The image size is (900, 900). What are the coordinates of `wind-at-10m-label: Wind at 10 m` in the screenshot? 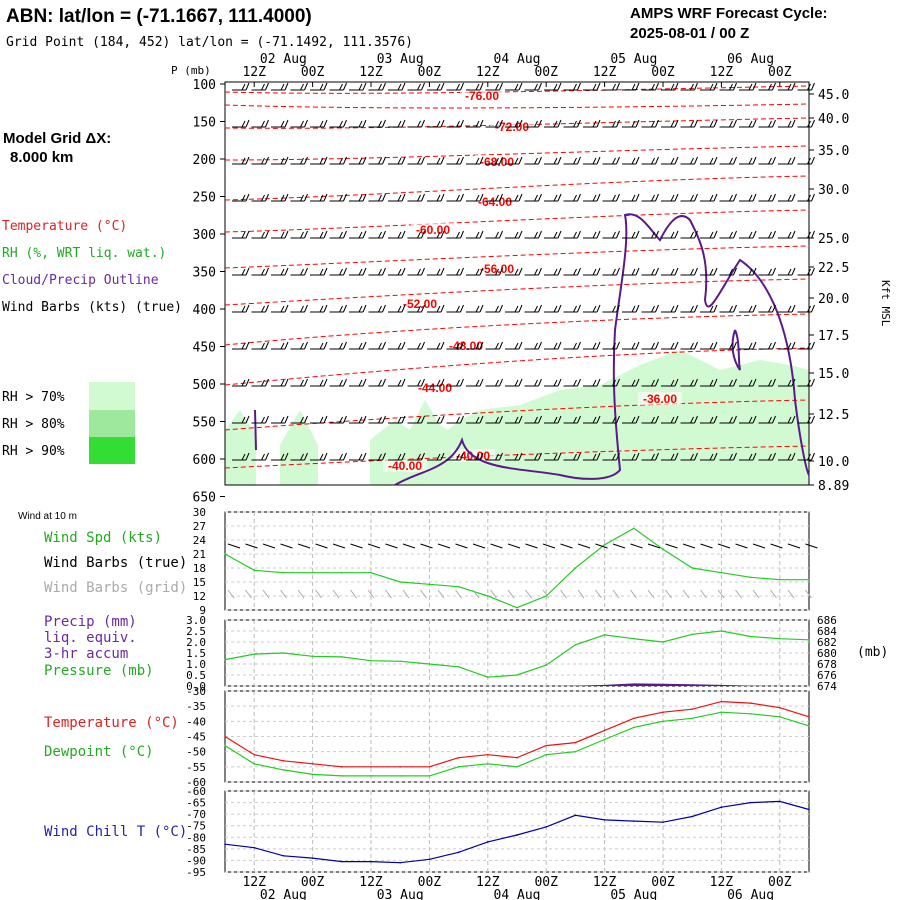 It's located at (47, 516).